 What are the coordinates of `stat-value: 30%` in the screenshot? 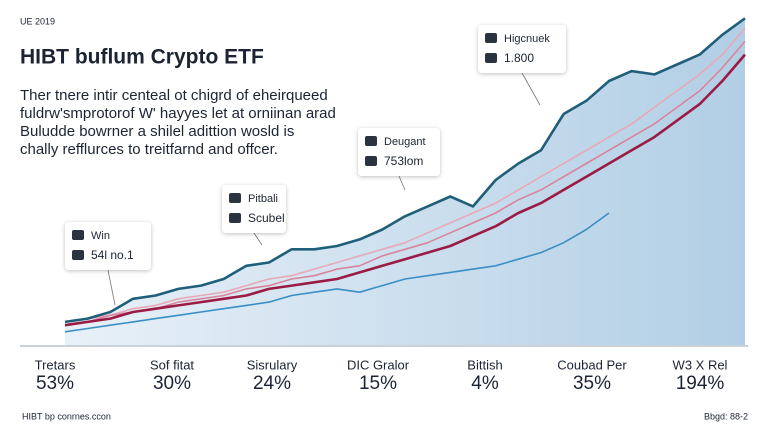 It's located at (172, 383).